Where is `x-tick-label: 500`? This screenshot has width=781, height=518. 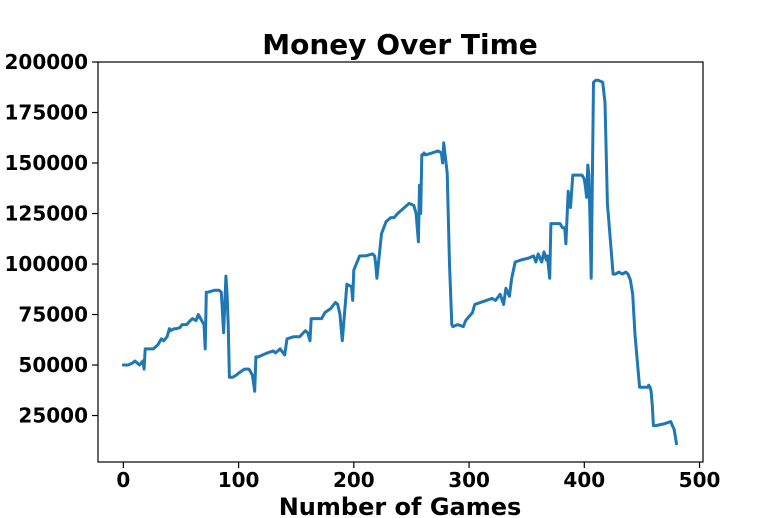
x-tick-label: 500 is located at coordinates (700, 480).